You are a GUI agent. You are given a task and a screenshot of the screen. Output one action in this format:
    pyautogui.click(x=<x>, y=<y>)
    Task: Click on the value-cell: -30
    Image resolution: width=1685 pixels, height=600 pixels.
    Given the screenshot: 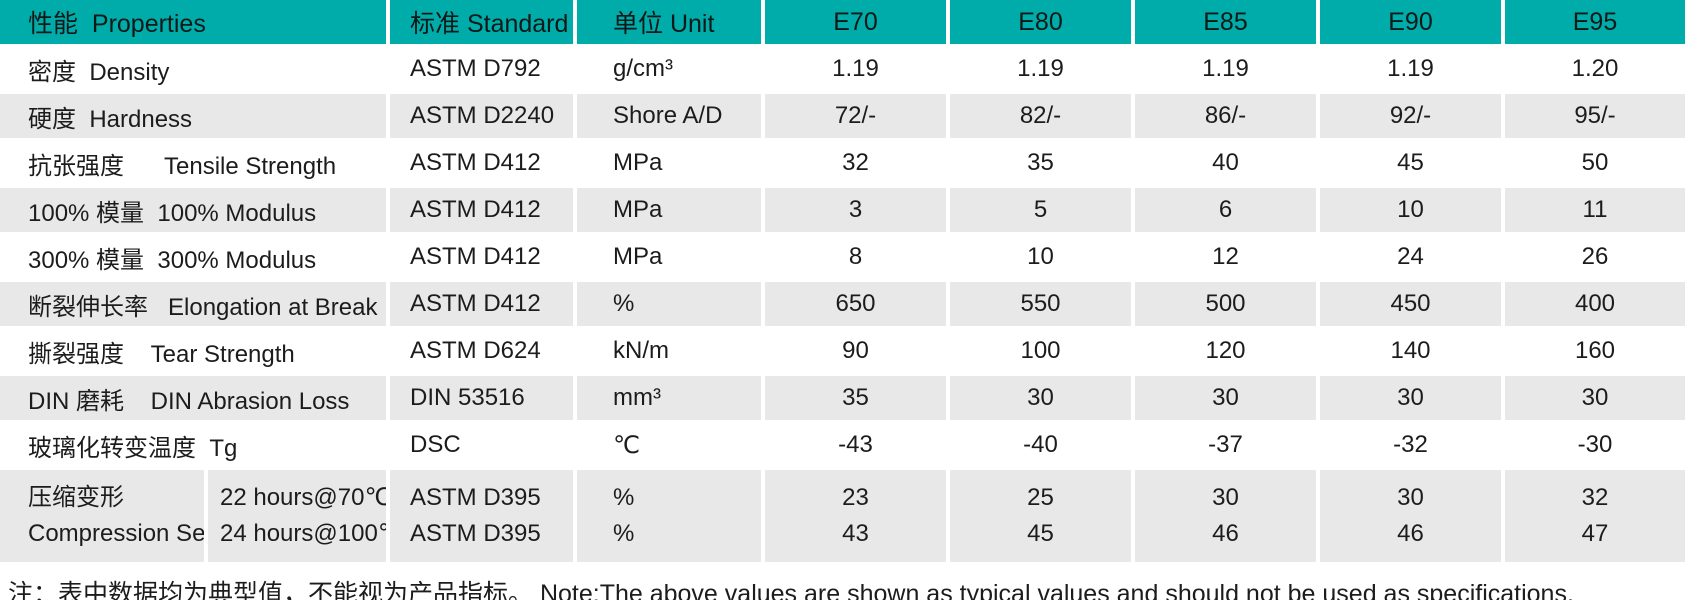 What is the action you would take?
    pyautogui.click(x=1595, y=445)
    